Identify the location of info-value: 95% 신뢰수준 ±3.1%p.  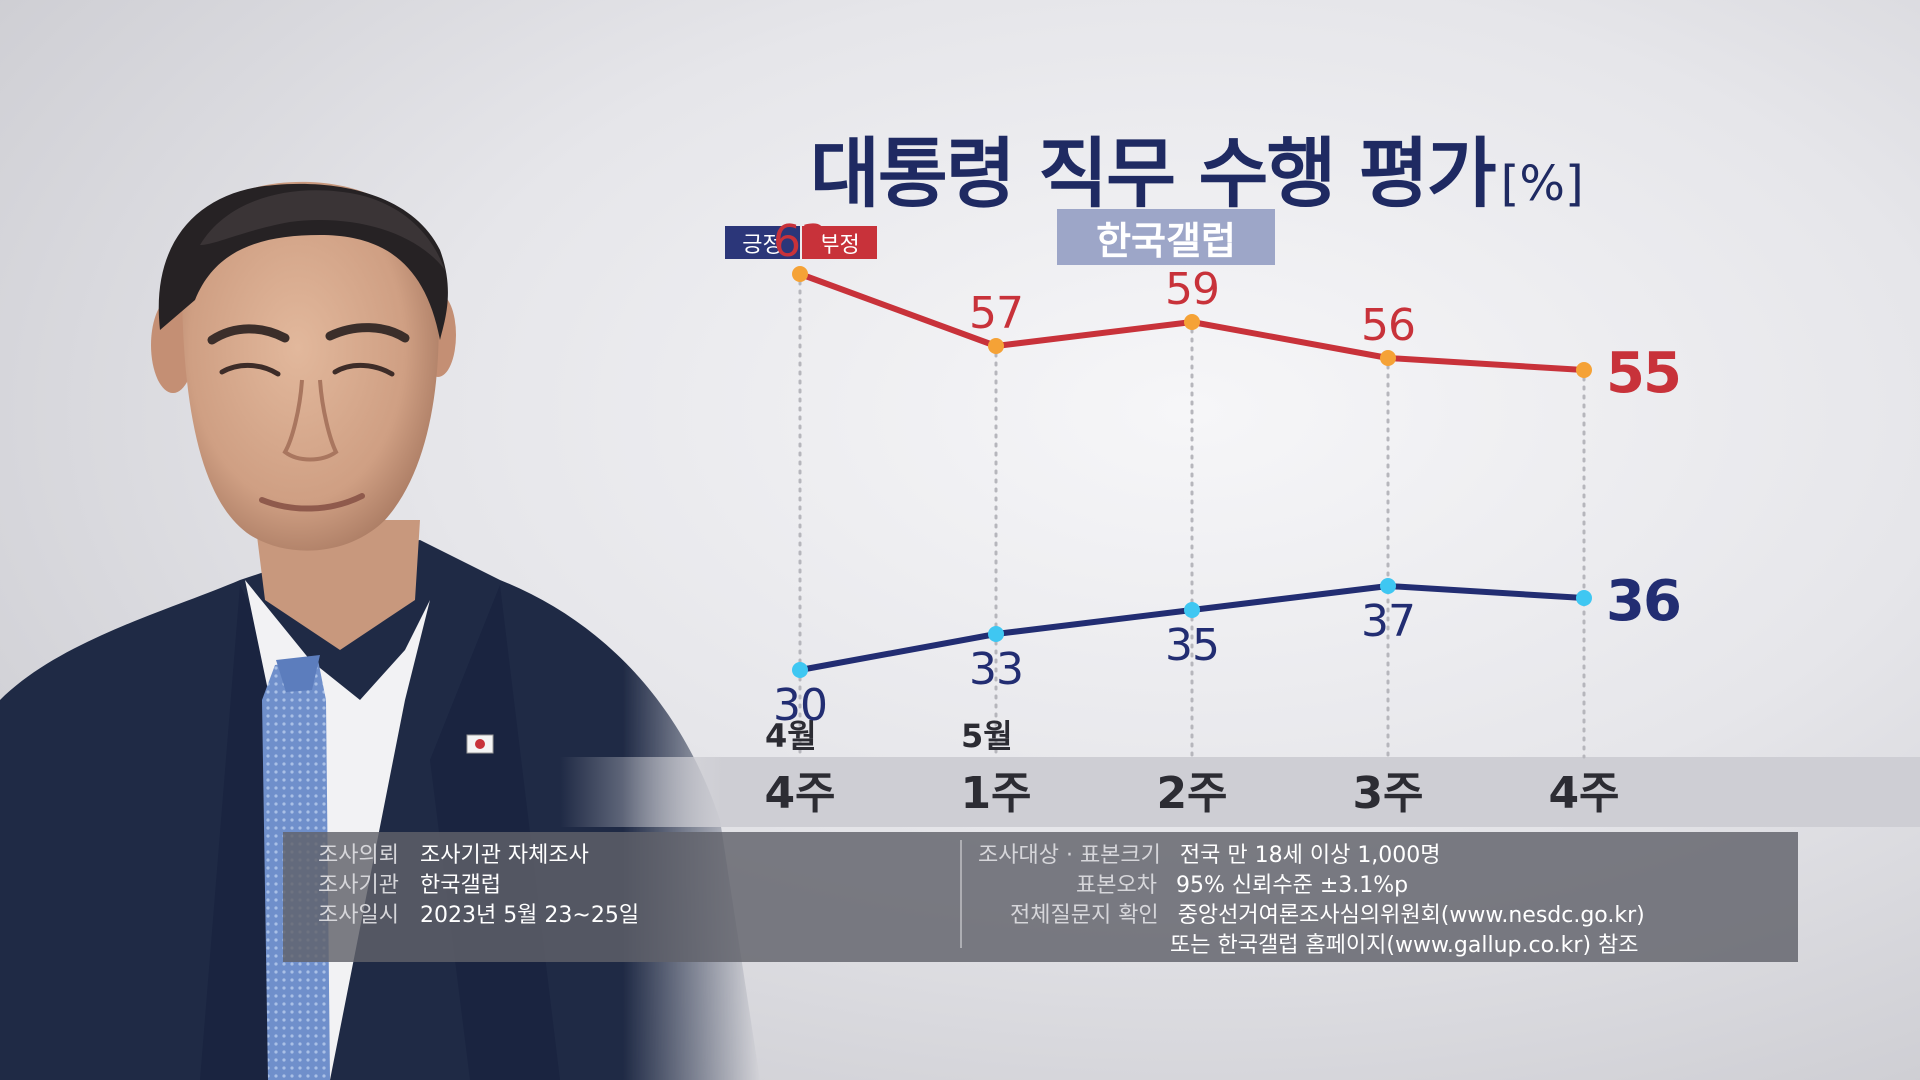
(1292, 885).